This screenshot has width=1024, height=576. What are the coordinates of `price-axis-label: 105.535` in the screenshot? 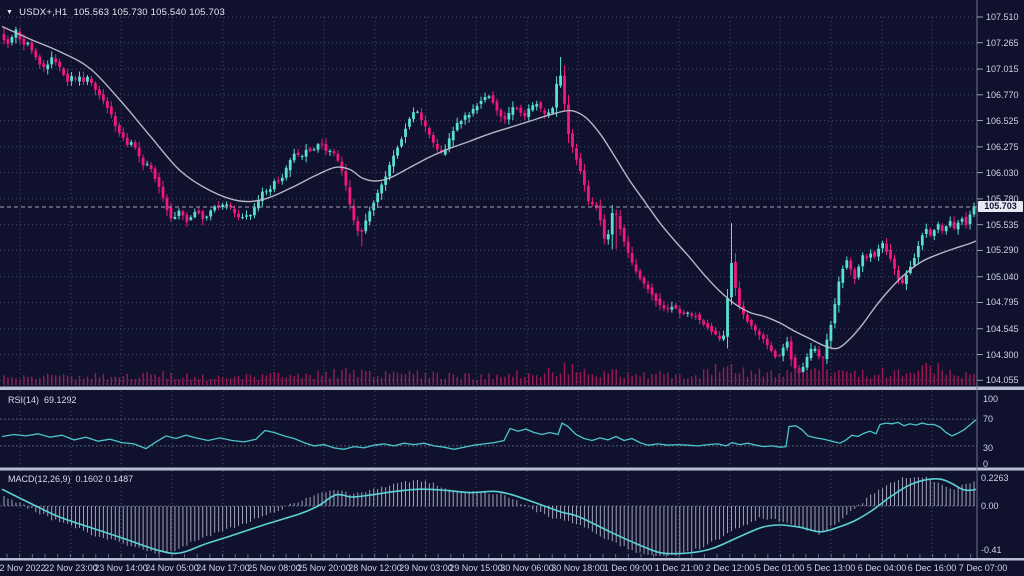 It's located at (1002, 224).